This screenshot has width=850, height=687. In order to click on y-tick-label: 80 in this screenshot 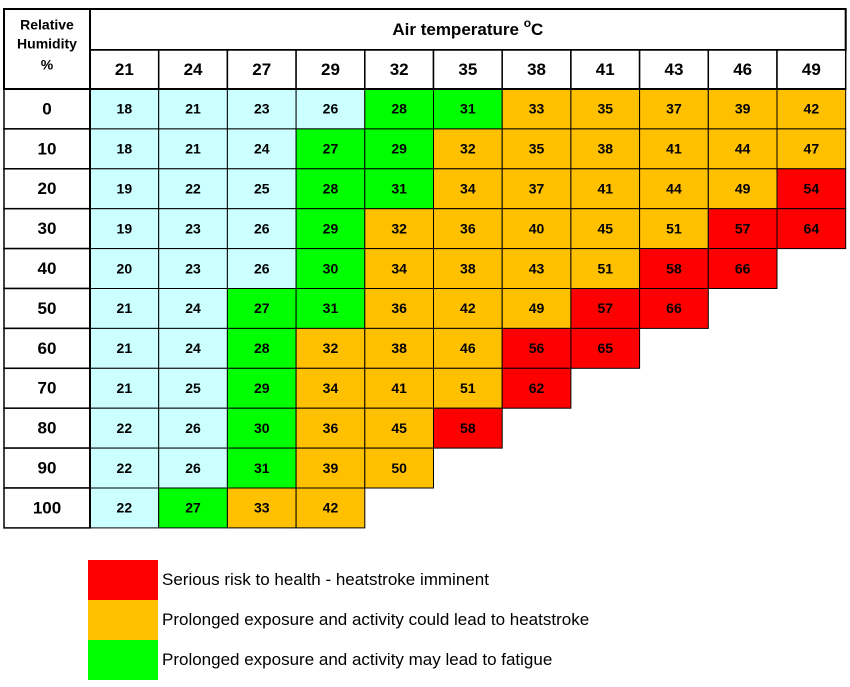, I will do `click(47, 428)`.